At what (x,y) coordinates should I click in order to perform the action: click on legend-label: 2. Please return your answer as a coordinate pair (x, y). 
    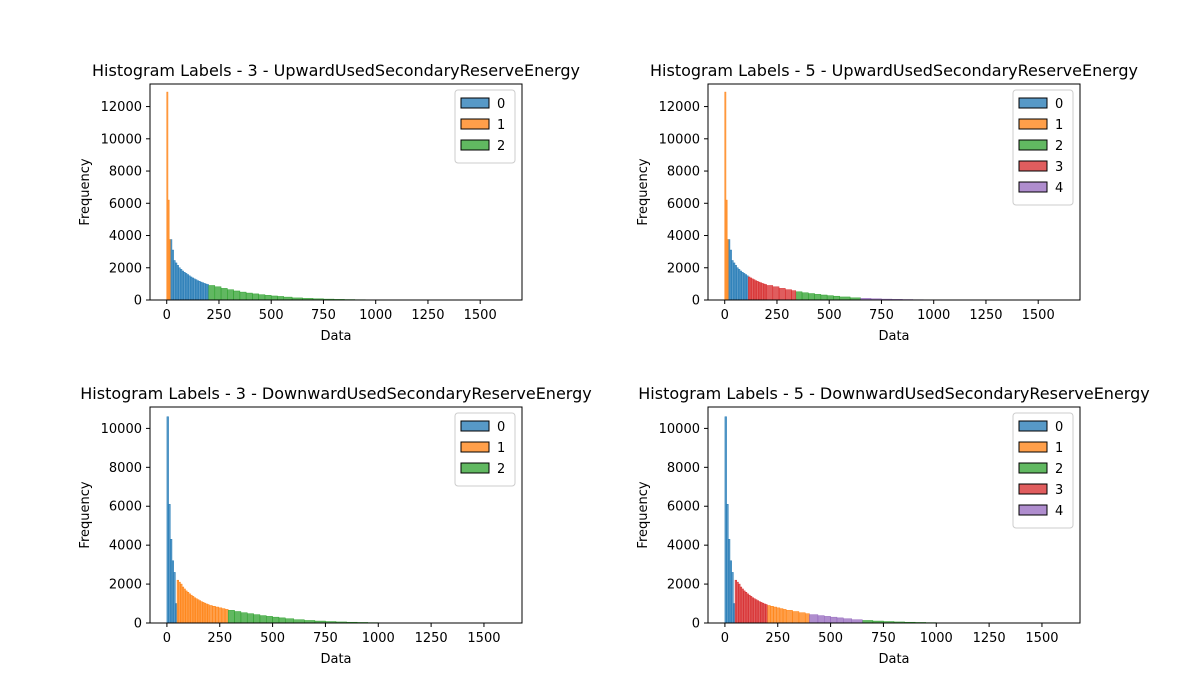
    Looking at the image, I should click on (1059, 146).